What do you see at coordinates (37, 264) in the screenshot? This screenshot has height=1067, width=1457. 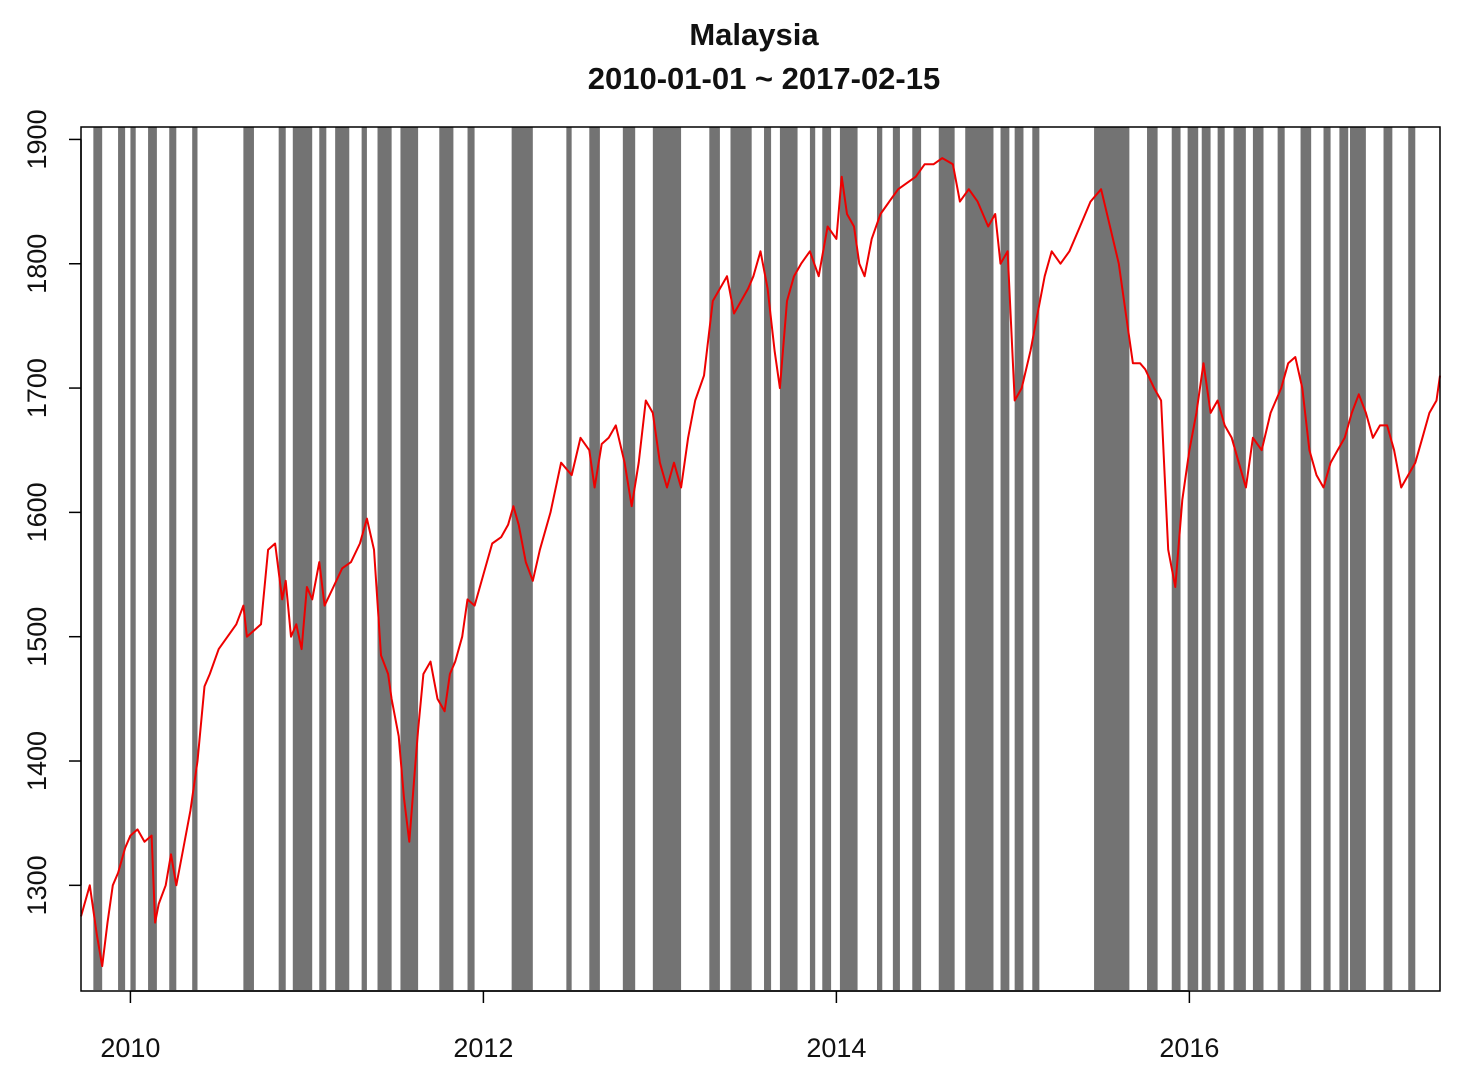 I see `y-tick-label: 1800` at bounding box center [37, 264].